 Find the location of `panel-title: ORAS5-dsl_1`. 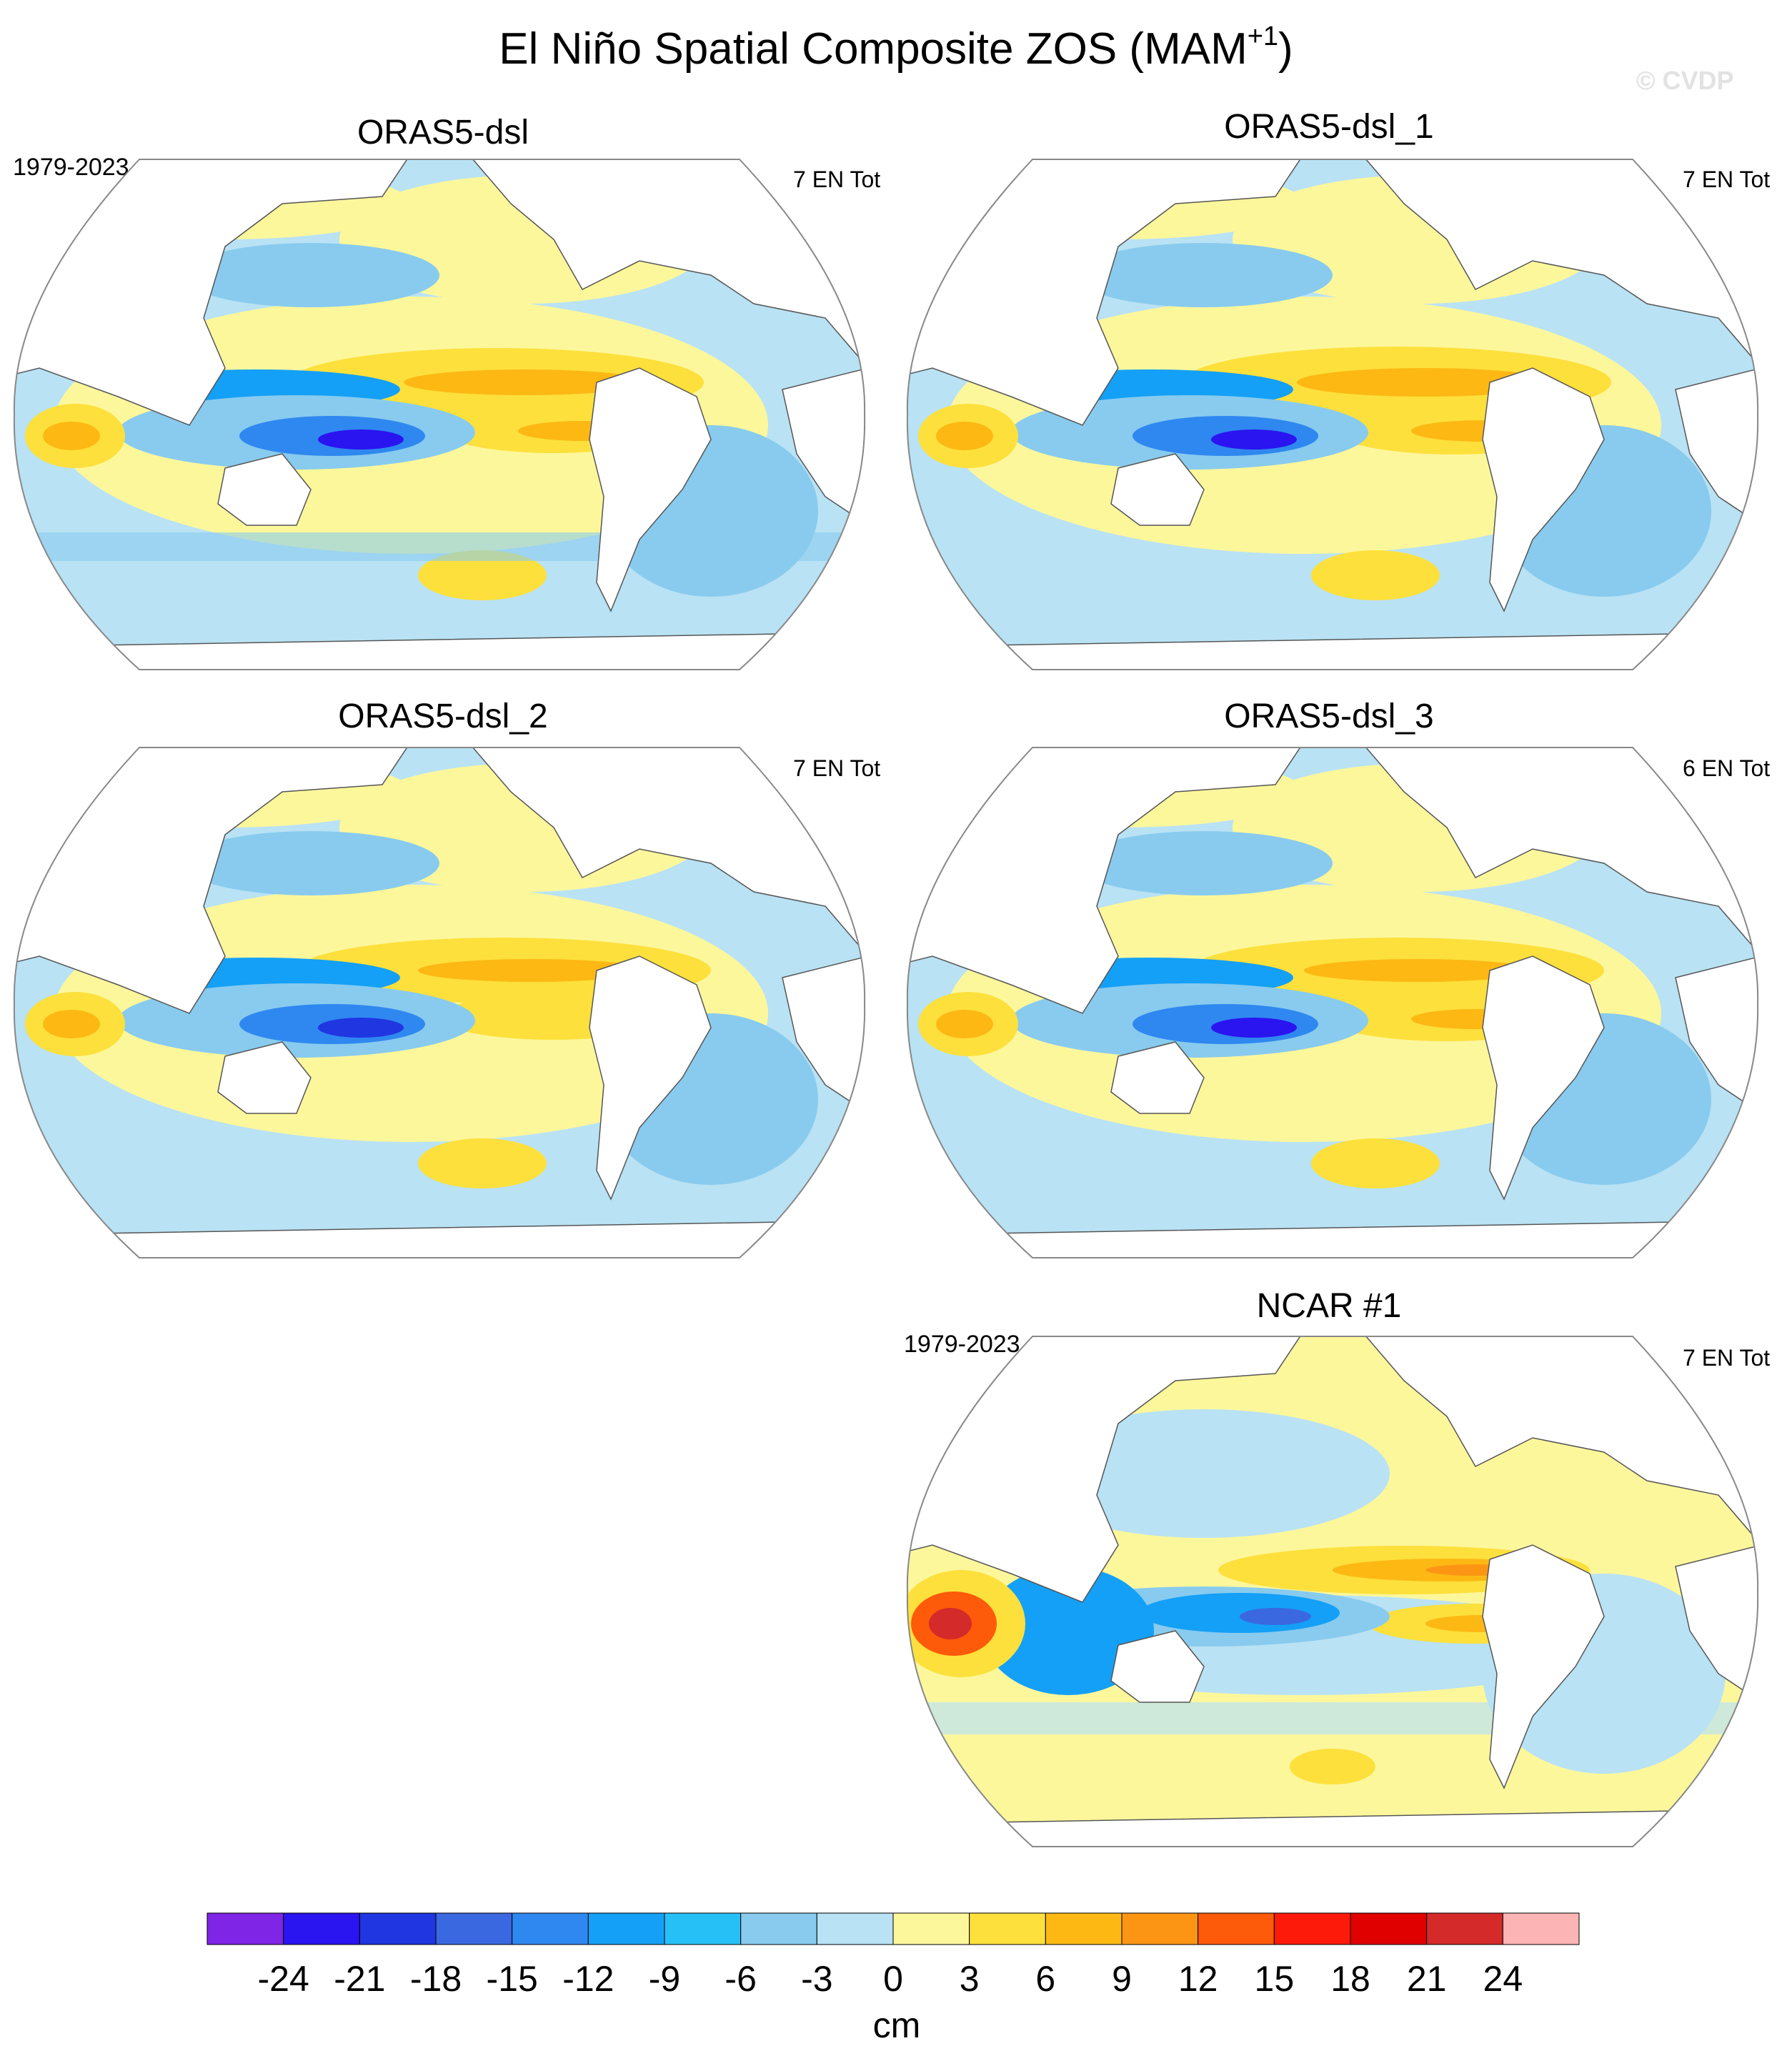

panel-title: ORAS5-dsl_1 is located at coordinates (1329, 127).